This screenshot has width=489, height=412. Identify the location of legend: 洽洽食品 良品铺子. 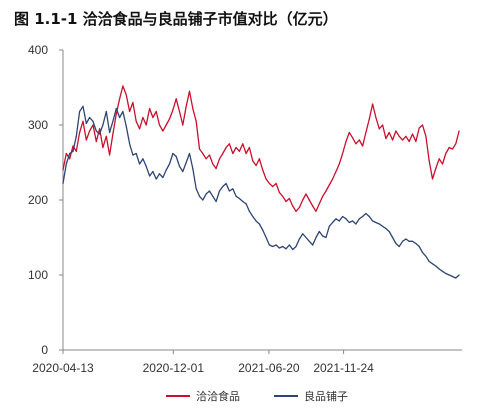
(257, 396).